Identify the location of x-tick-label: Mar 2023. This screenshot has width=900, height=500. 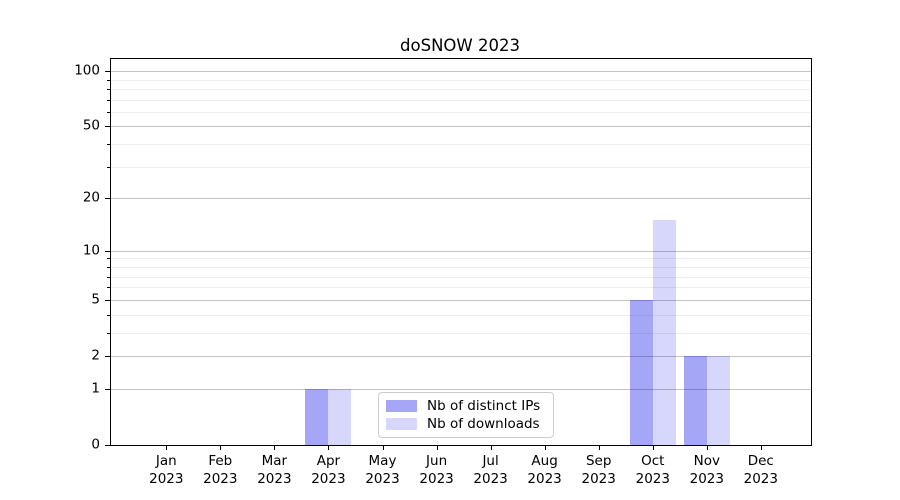
(274, 470).